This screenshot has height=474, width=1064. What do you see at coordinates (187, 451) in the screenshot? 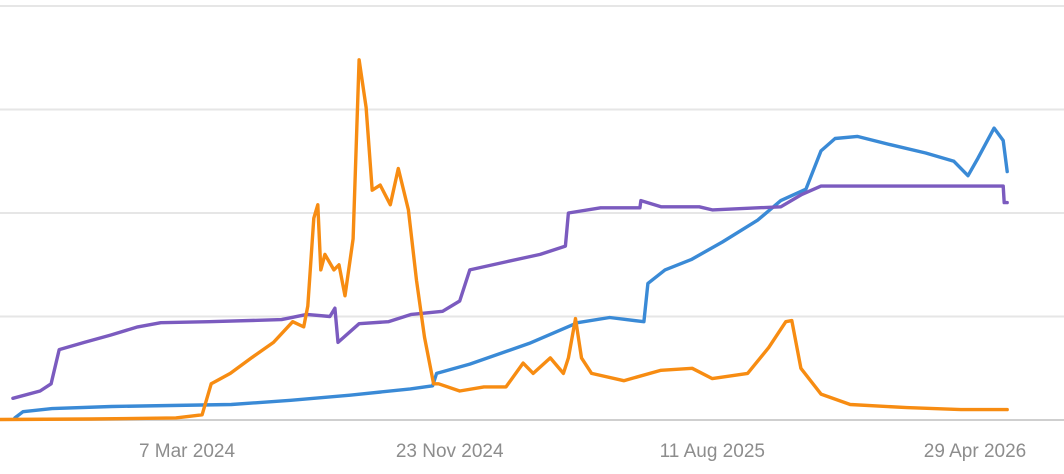
I see `x-tick-label: 7 Mar 2024` at bounding box center [187, 451].